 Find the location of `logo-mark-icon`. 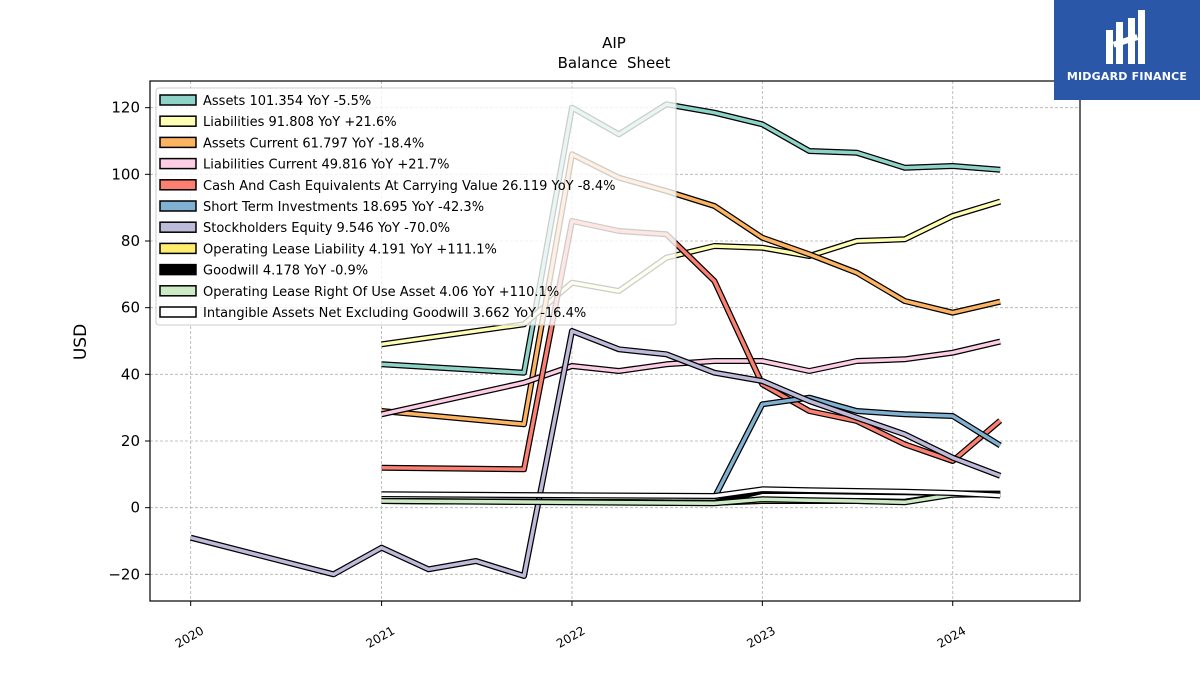

logo-mark-icon is located at coordinates (1125, 37).